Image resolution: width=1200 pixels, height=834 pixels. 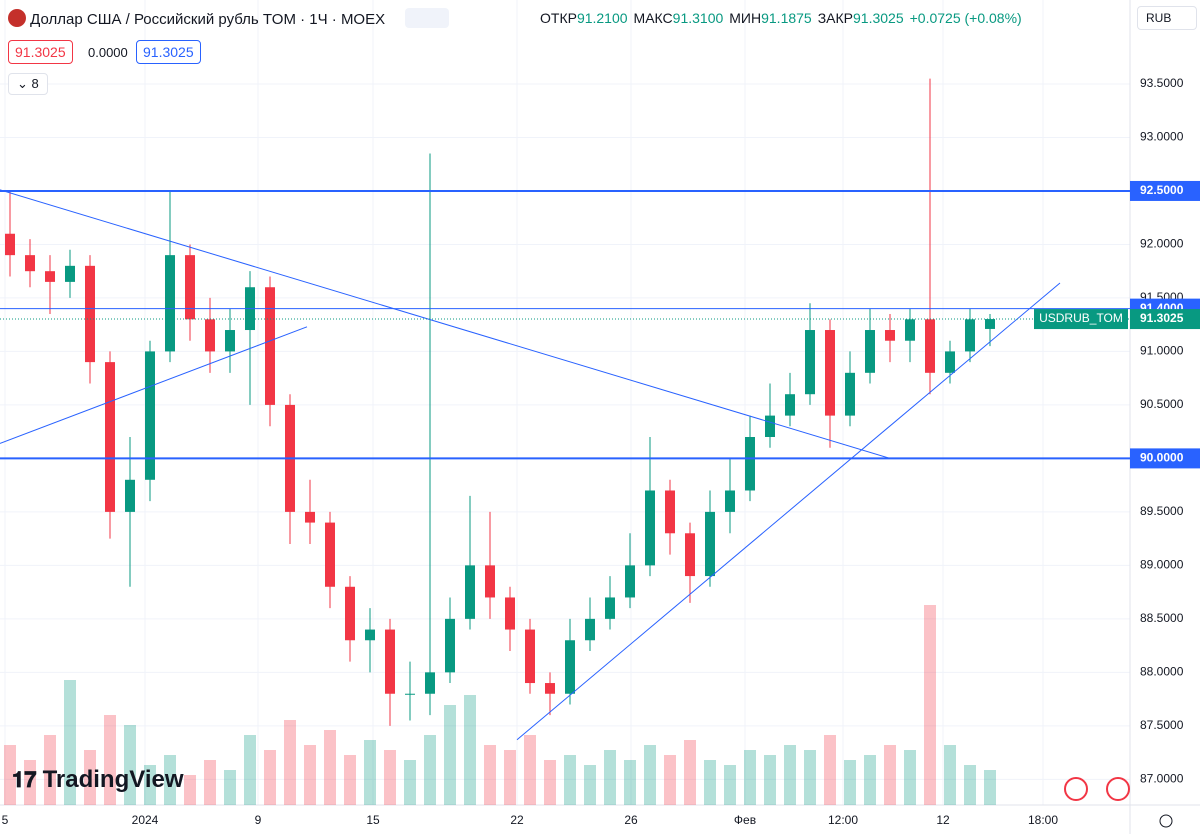 What do you see at coordinates (835, 18) in the screenshot?
I see `stat-label: ЗАКР` at bounding box center [835, 18].